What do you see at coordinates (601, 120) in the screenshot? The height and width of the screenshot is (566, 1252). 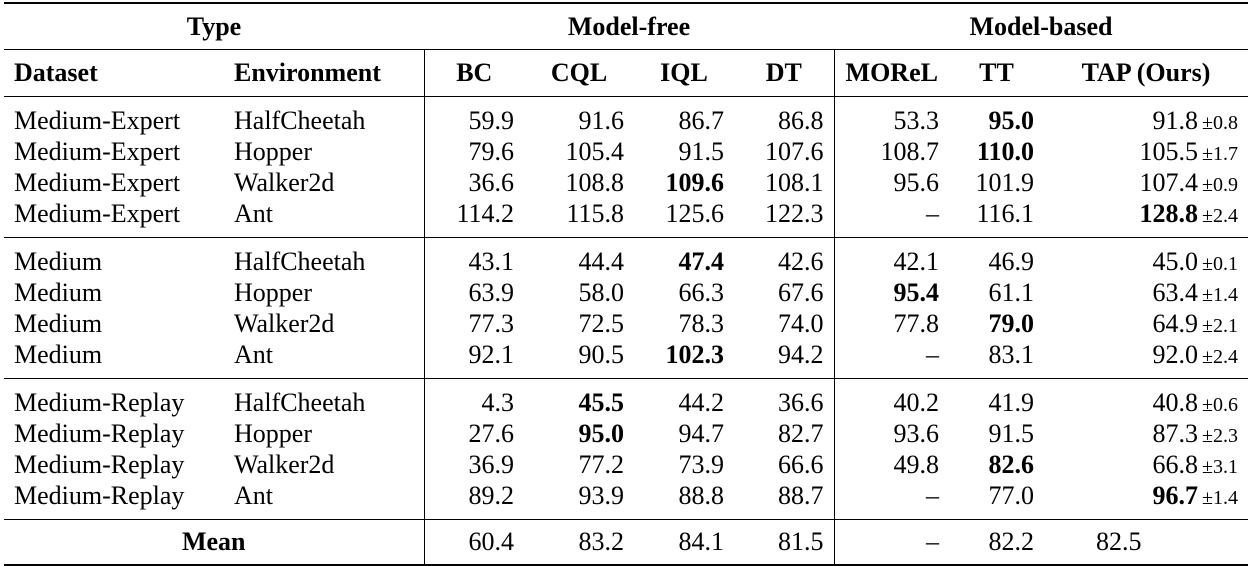 I see `cql-cell: 91.6` at bounding box center [601, 120].